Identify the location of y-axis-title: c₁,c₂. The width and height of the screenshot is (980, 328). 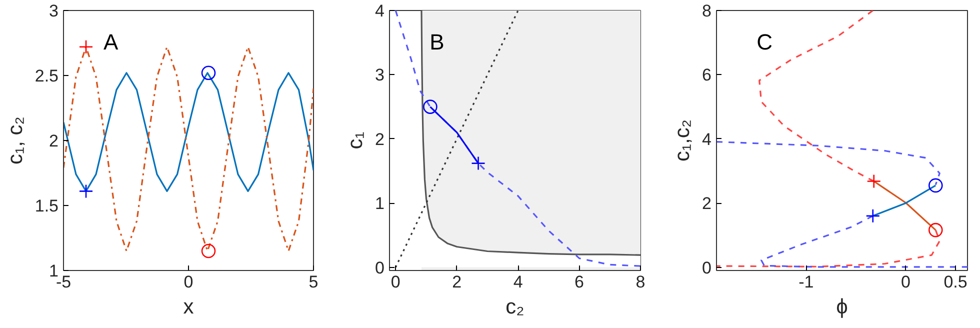
(682, 140).